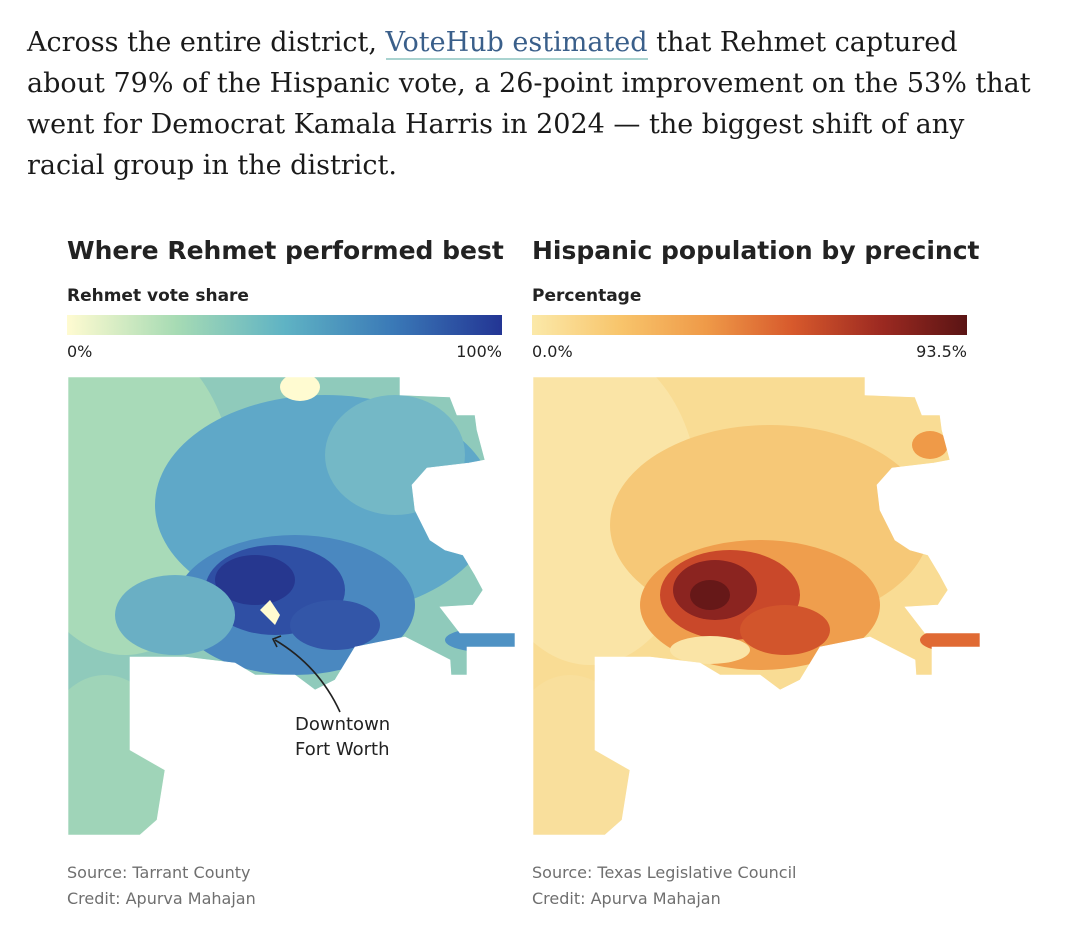  What do you see at coordinates (158, 296) in the screenshot?
I see `rehmet-legend-title: Rehmet vote share` at bounding box center [158, 296].